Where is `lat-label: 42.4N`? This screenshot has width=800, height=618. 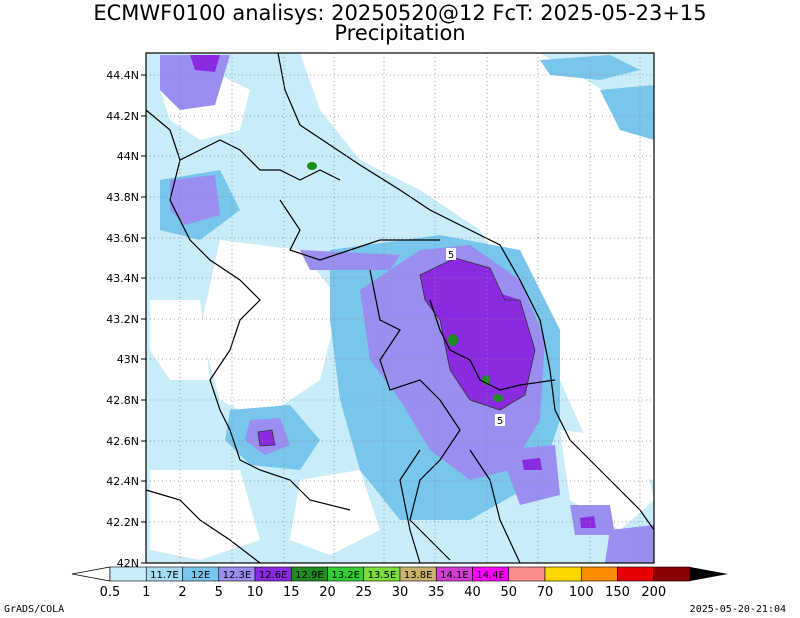
lat-label: 42.4N is located at coordinates (122, 481).